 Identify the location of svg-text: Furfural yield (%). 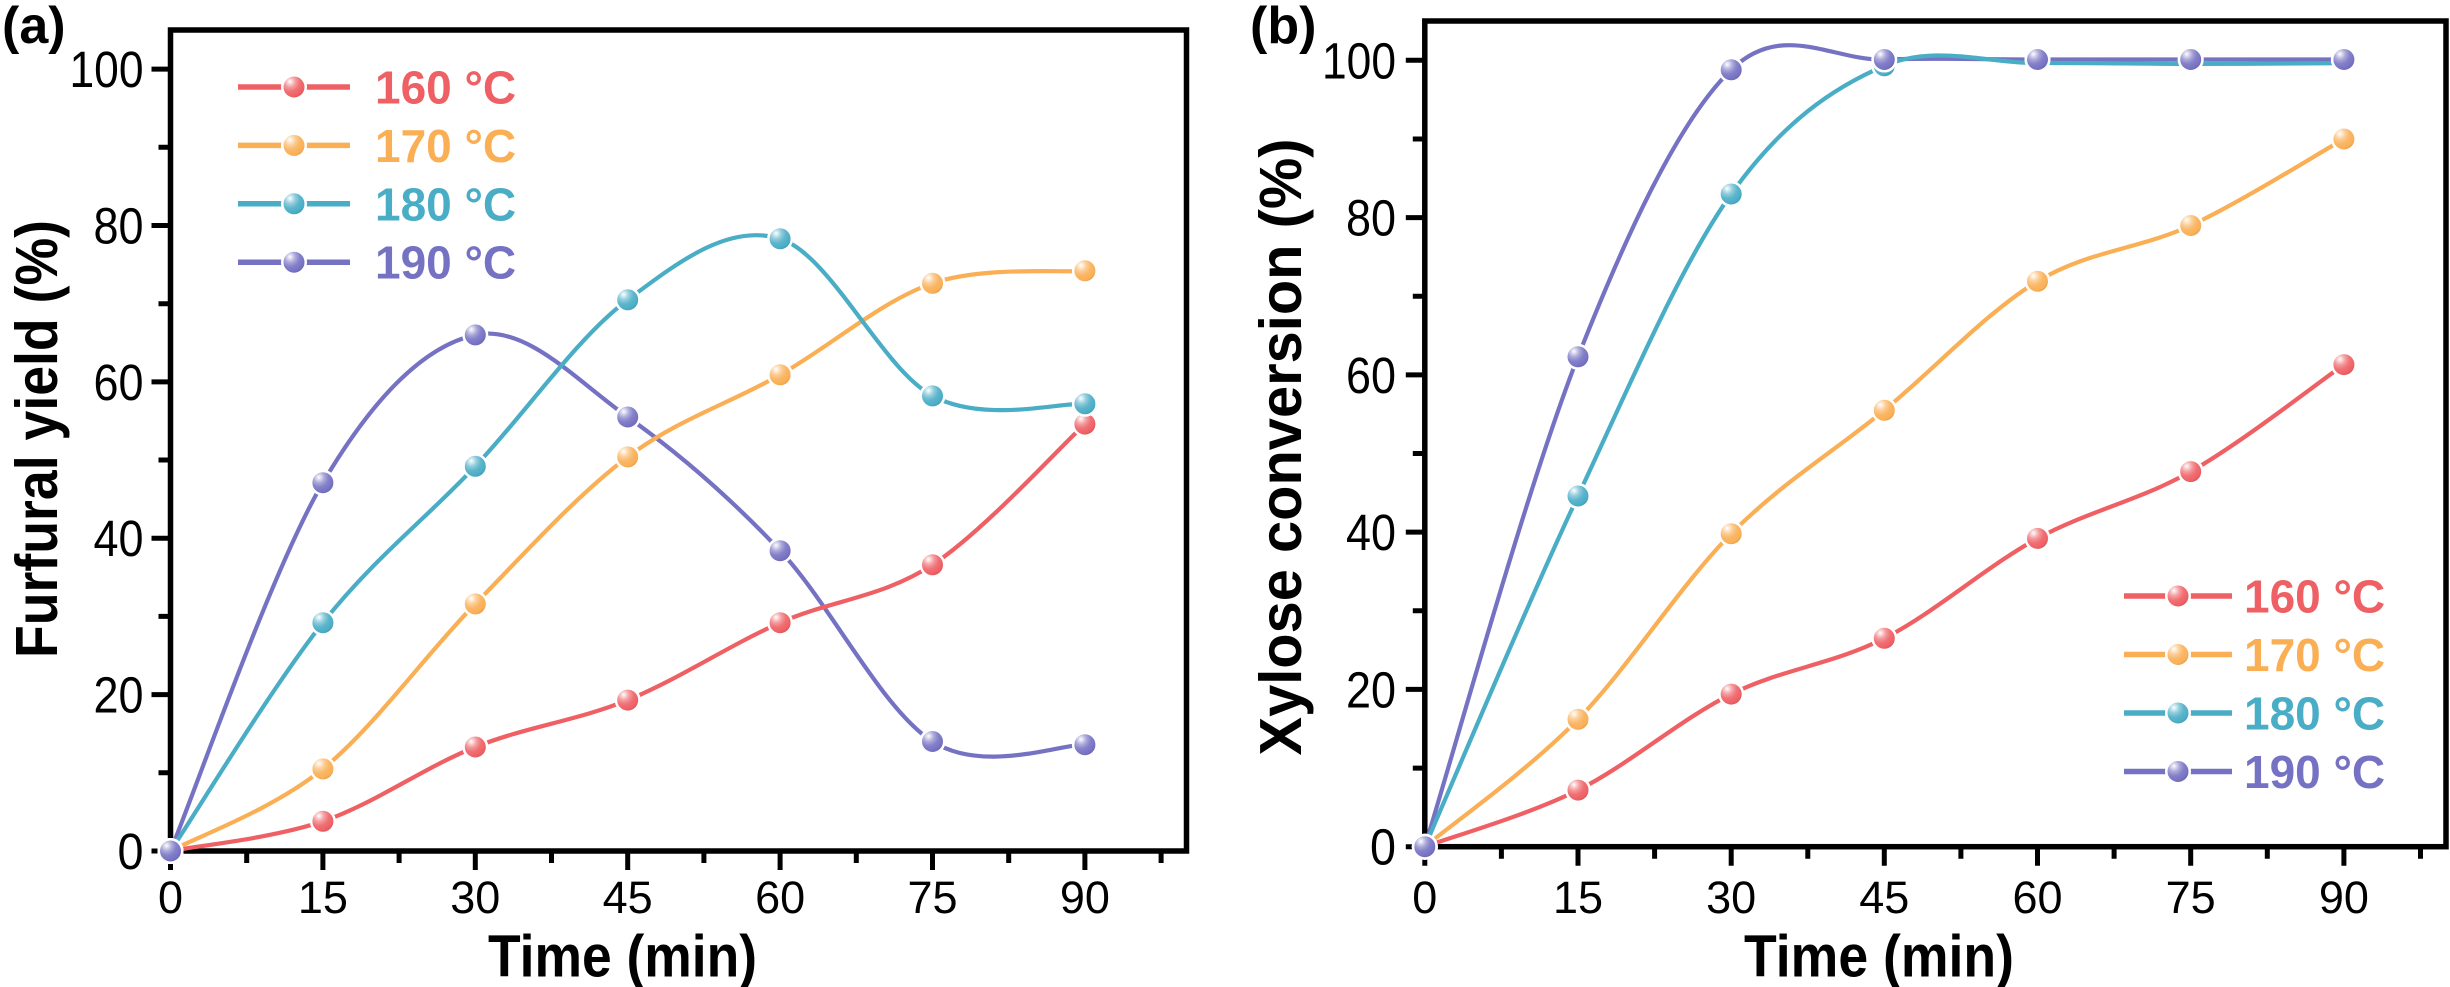
(37, 439).